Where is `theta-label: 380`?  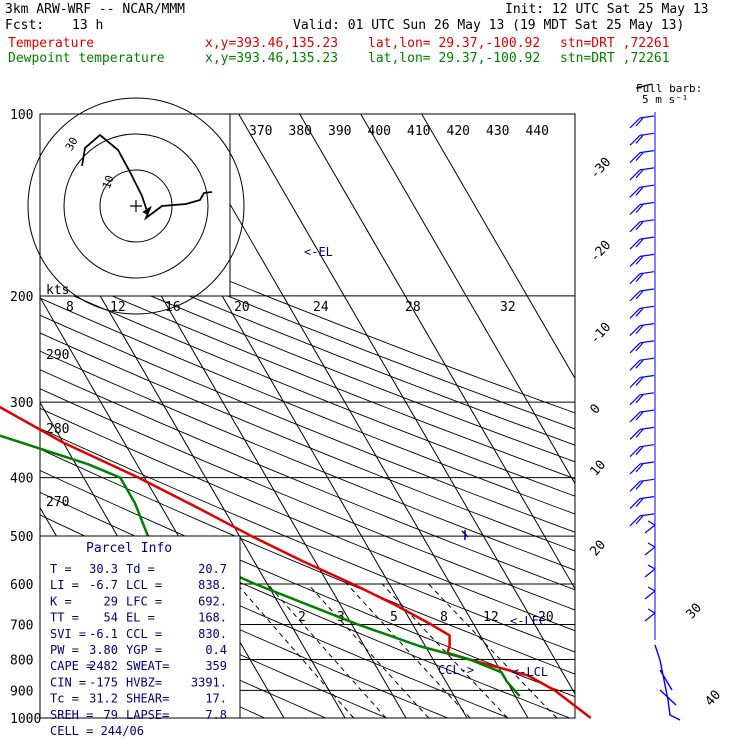
theta-label: 380 is located at coordinates (300, 131).